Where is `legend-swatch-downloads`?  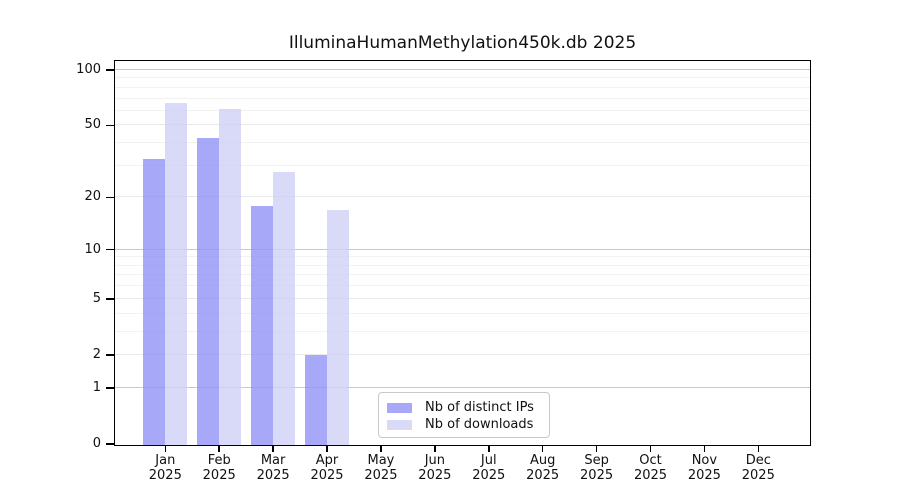
legend-swatch-downloads is located at coordinates (399, 424).